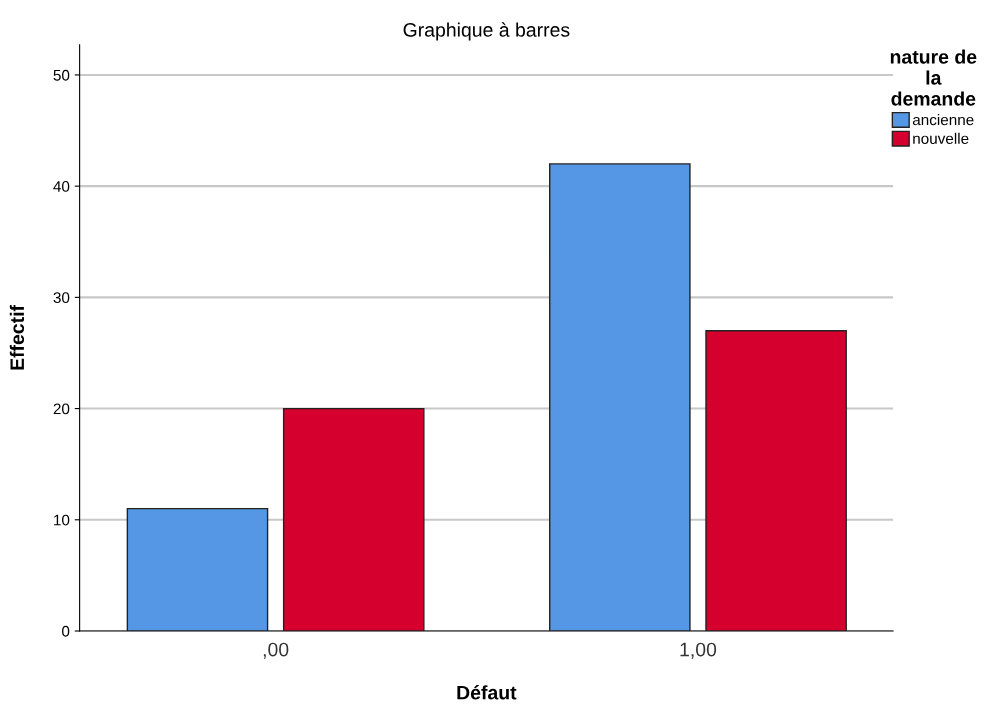 Image resolution: width=1008 pixels, height=713 pixels. What do you see at coordinates (943, 120) in the screenshot?
I see `legend-label: ancienne` at bounding box center [943, 120].